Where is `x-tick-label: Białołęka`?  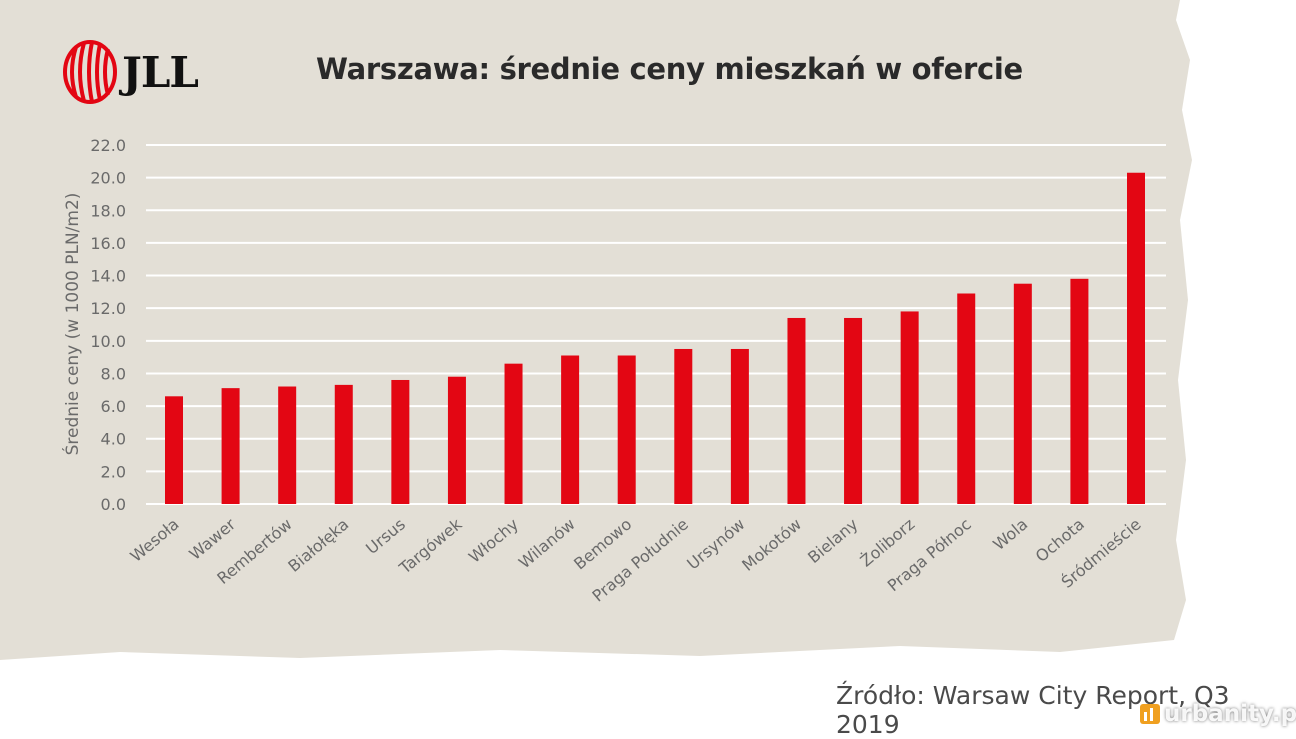 x-tick-label: Białołęka is located at coordinates (318, 545).